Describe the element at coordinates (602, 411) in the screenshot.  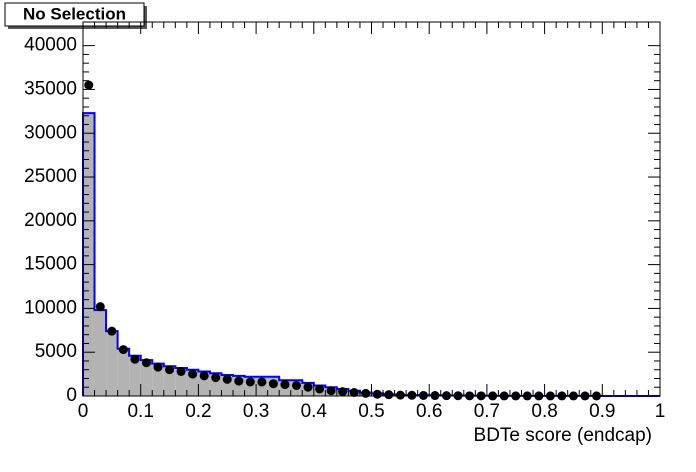
I see `x-tick-label: 0.9` at that location.